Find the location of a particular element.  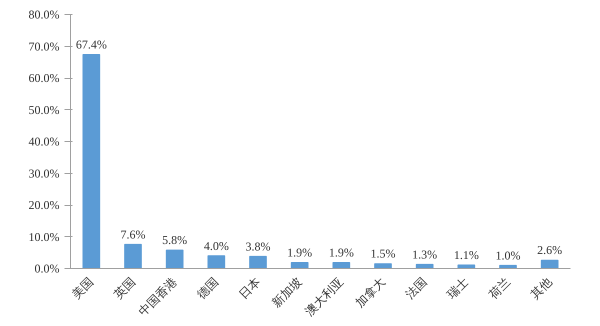

data-label: 2.6% is located at coordinates (549, 250).